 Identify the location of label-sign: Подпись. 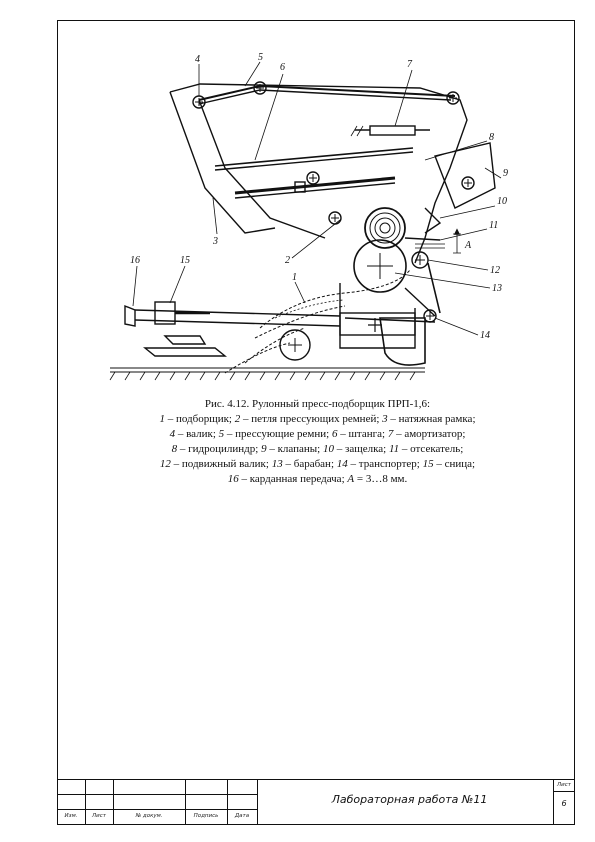
(206, 816).